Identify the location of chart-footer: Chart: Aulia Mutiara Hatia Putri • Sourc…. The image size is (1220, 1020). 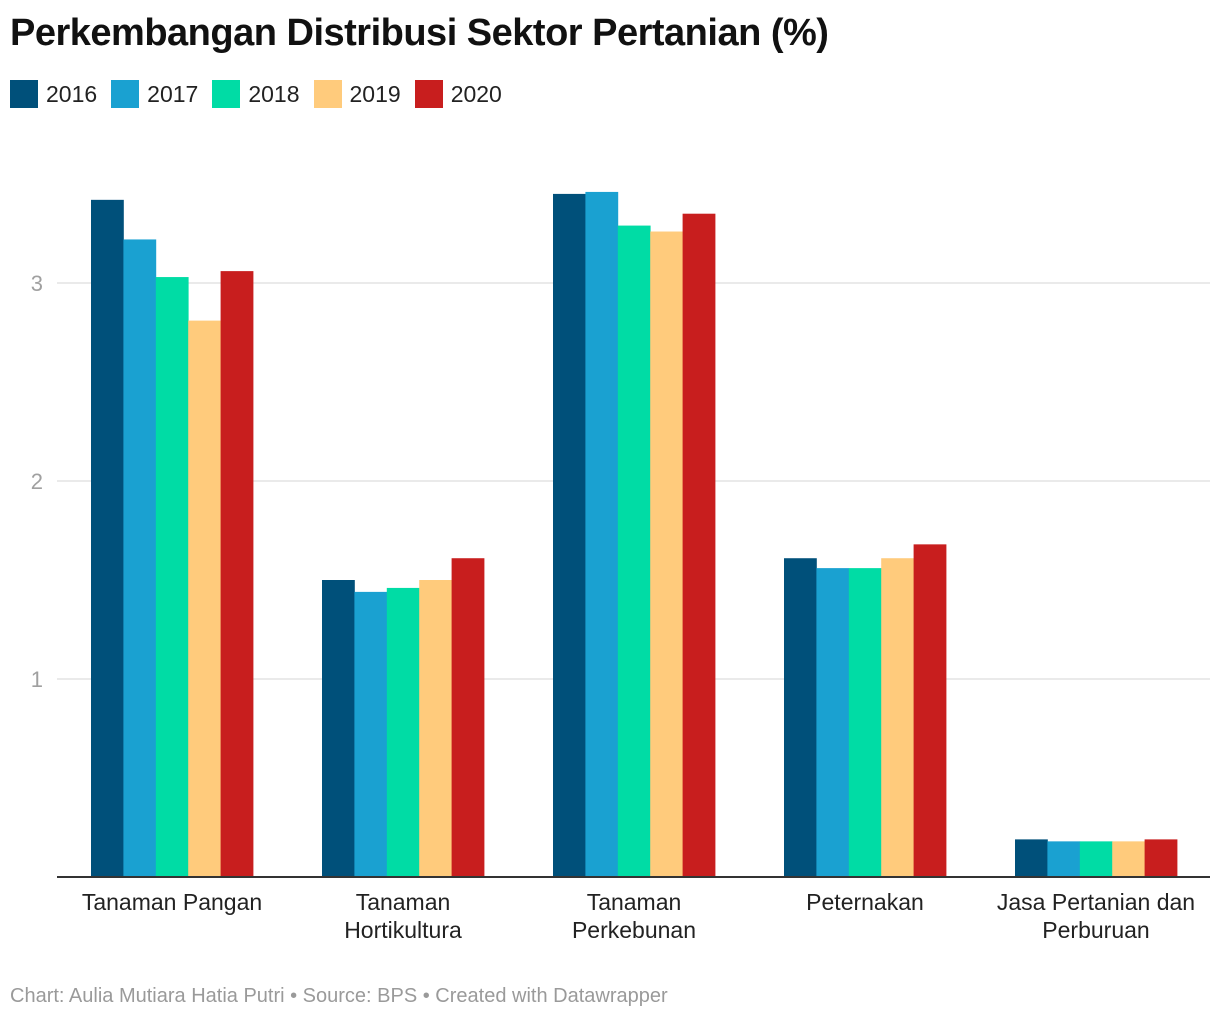
(339, 996).